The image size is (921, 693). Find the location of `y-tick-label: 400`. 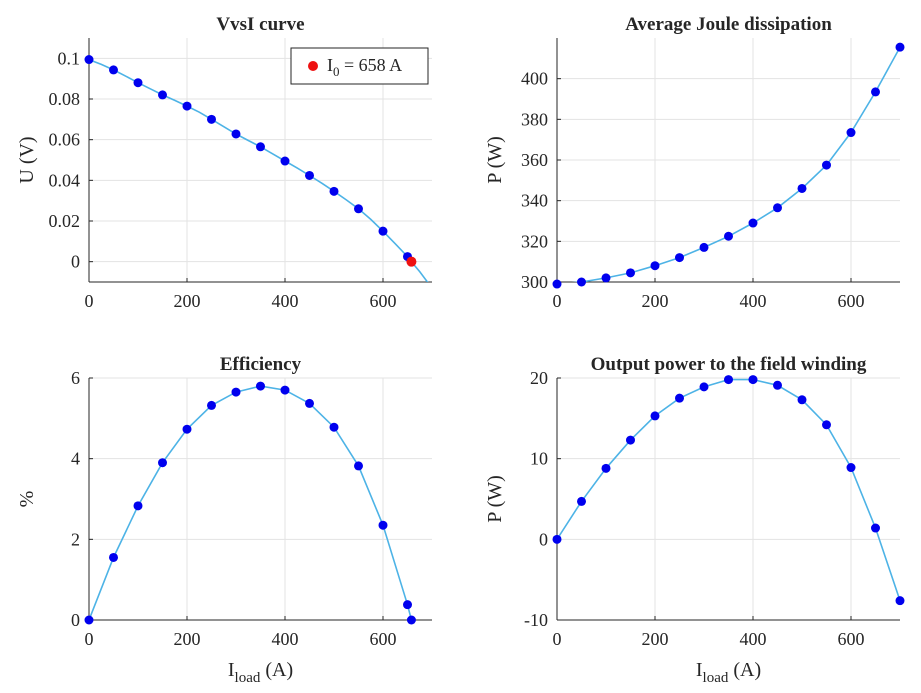

y-tick-label: 400 is located at coordinates (534, 79).